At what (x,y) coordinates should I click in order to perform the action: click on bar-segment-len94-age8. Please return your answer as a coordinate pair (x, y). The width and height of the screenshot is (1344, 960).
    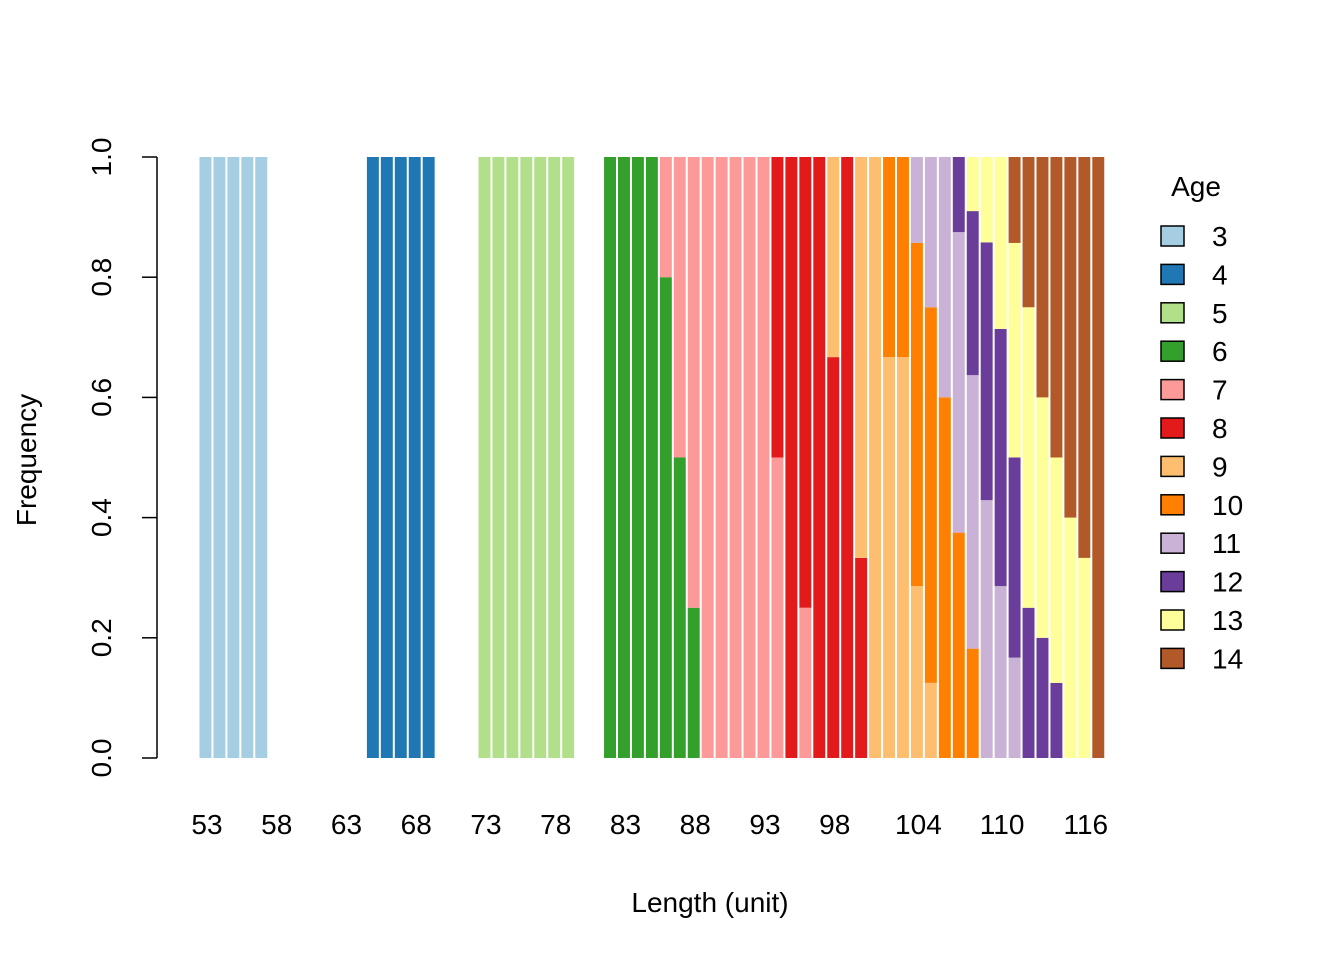
    Looking at the image, I should click on (777, 307).